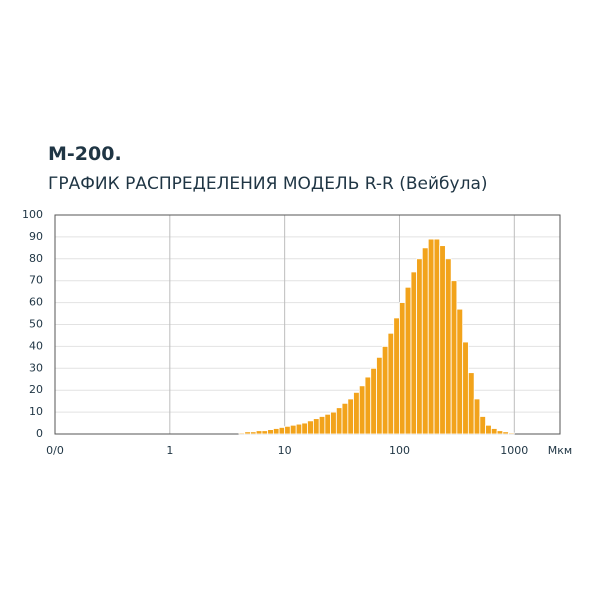 The height and width of the screenshot is (604, 600). Describe the element at coordinates (85, 154) in the screenshot. I see `chart-title: М-200.` at that location.